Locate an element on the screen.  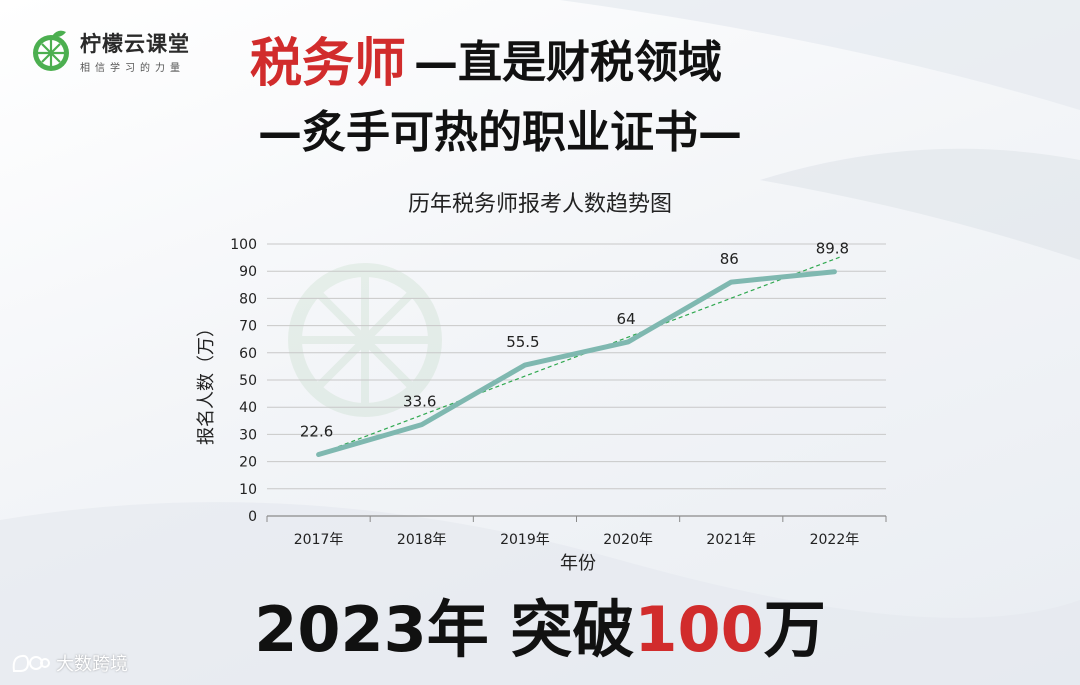
bottom-highlight-number: 100 is located at coordinates (699, 629).